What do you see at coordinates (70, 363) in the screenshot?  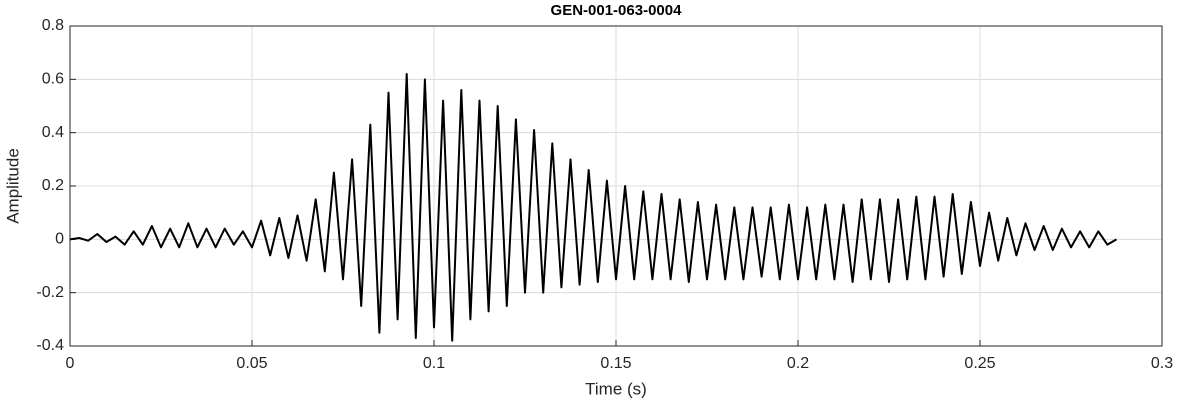 I see `x-tick-label: 0` at bounding box center [70, 363].